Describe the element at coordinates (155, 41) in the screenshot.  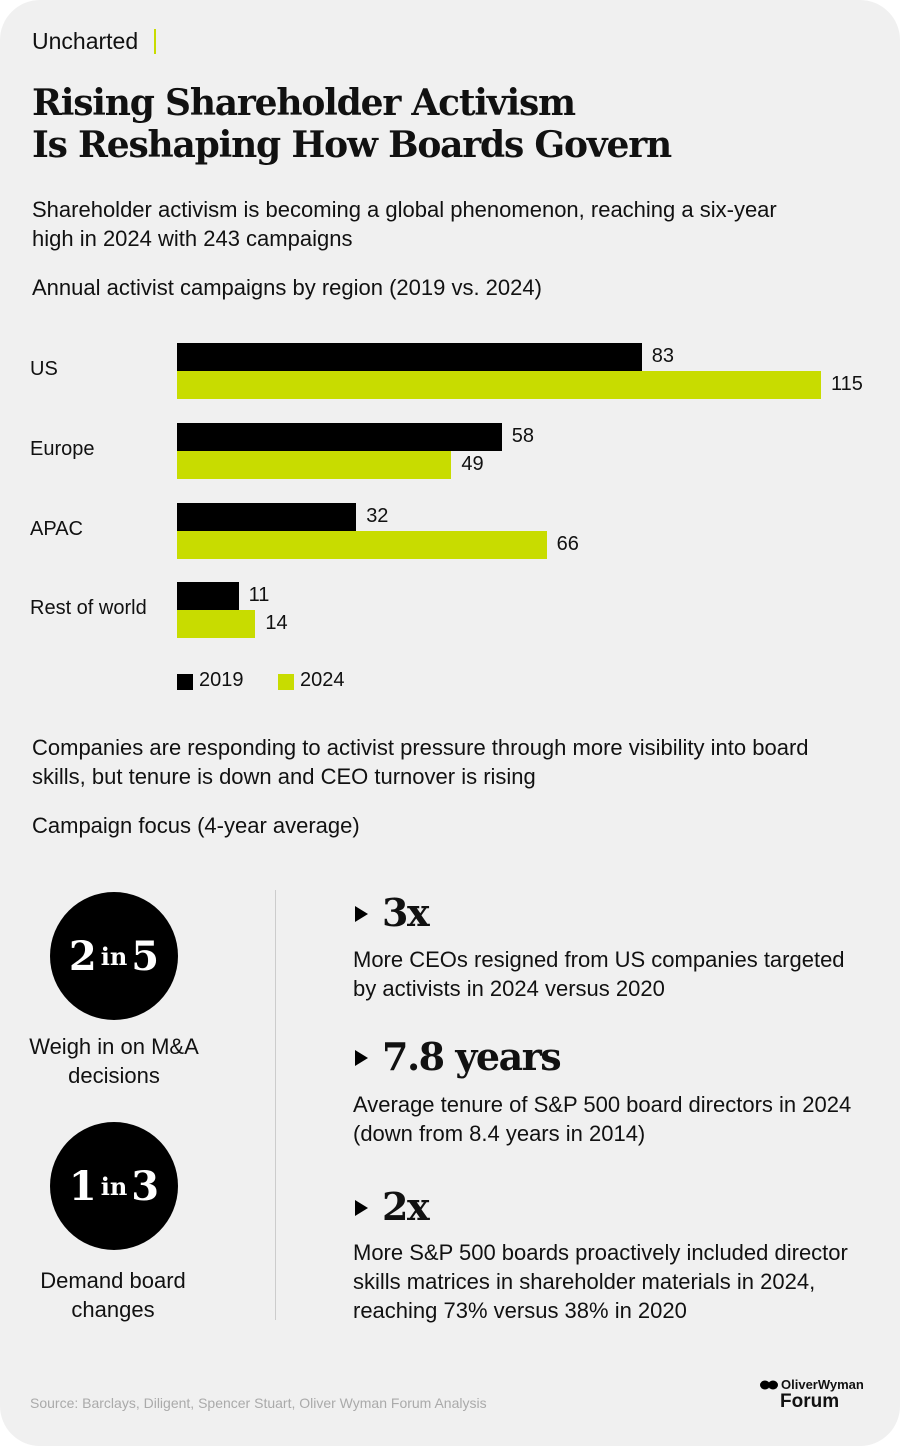
I see `brand-accent-bar` at that location.